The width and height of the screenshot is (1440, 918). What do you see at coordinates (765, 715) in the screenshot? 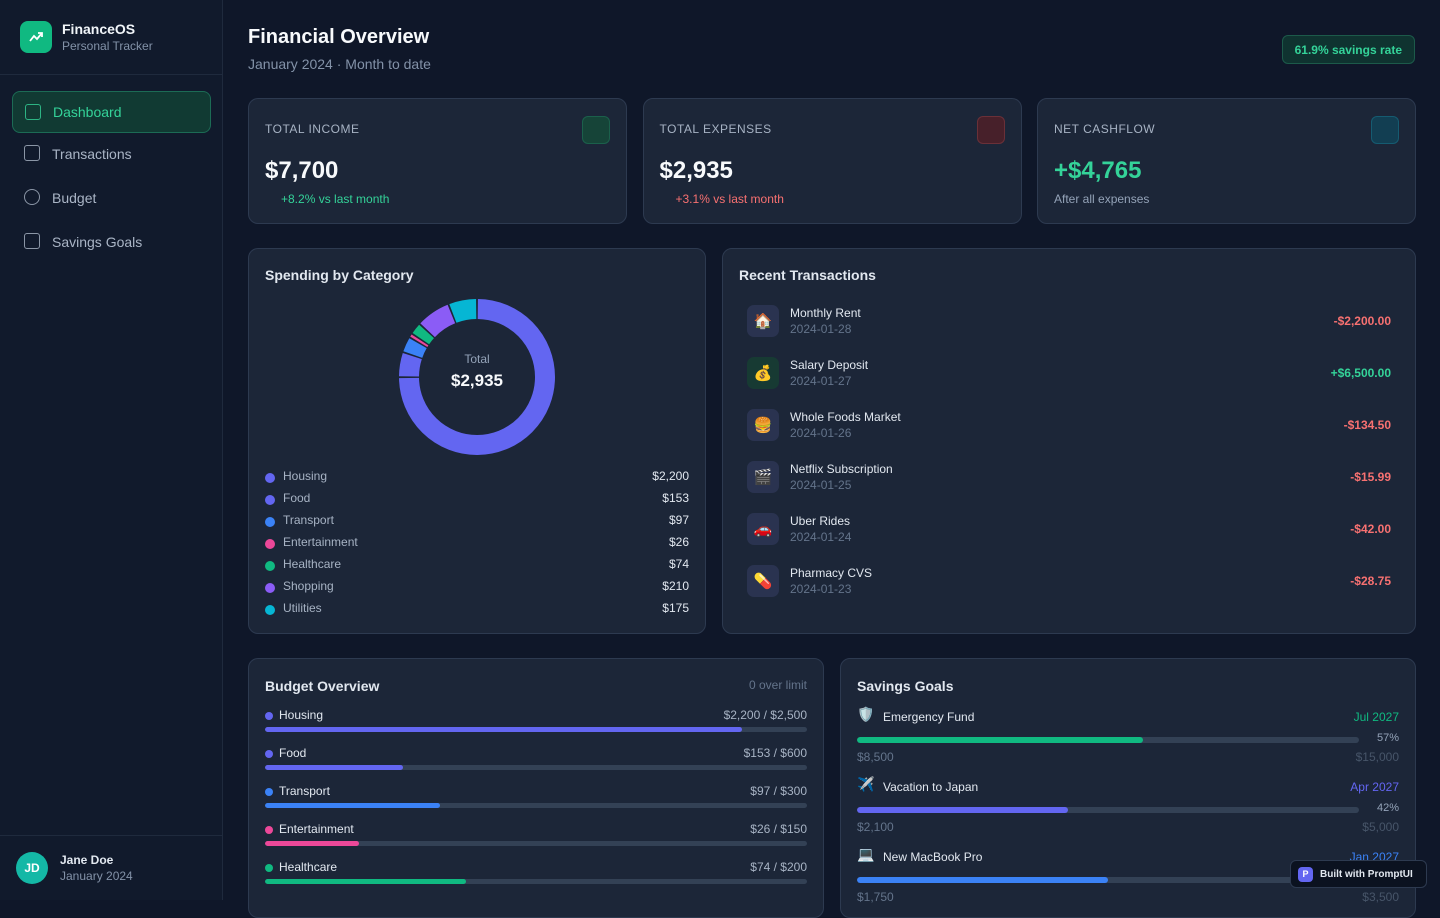
I see `budget-amount: $2,200 / $2,500` at bounding box center [765, 715].